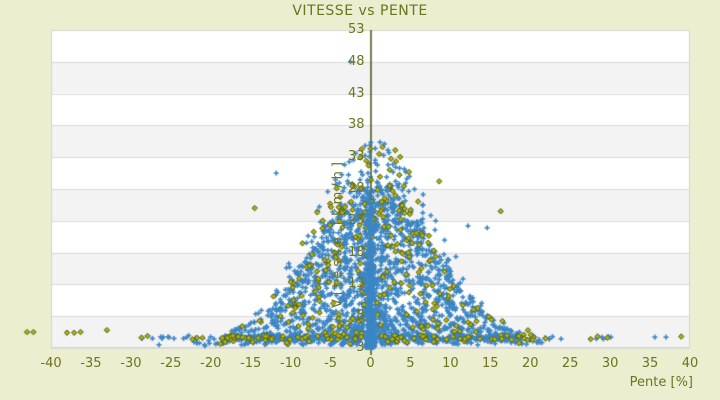 The image size is (720, 400). What do you see at coordinates (356, 284) in the screenshot?
I see `y-tick-label: 13` at bounding box center [356, 284].